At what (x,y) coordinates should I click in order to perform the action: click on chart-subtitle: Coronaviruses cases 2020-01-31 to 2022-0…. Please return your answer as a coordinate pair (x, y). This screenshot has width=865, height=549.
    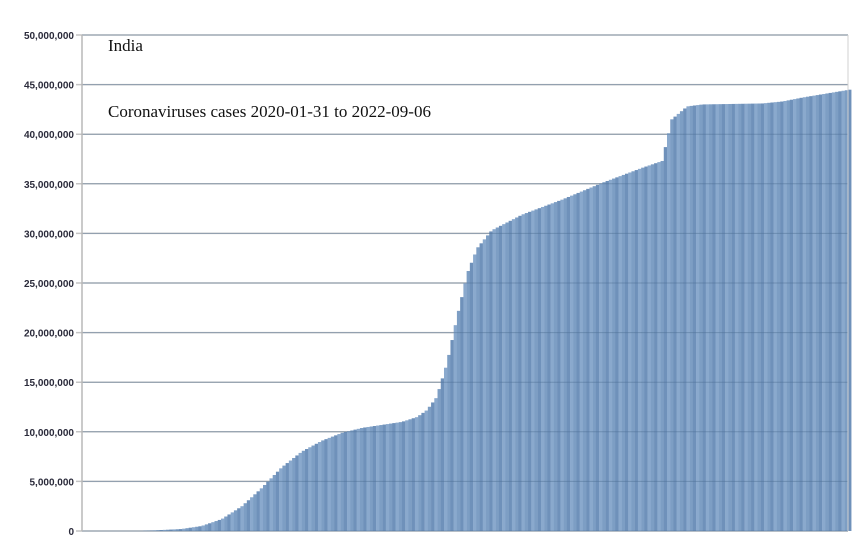
    Looking at the image, I should click on (269, 111).